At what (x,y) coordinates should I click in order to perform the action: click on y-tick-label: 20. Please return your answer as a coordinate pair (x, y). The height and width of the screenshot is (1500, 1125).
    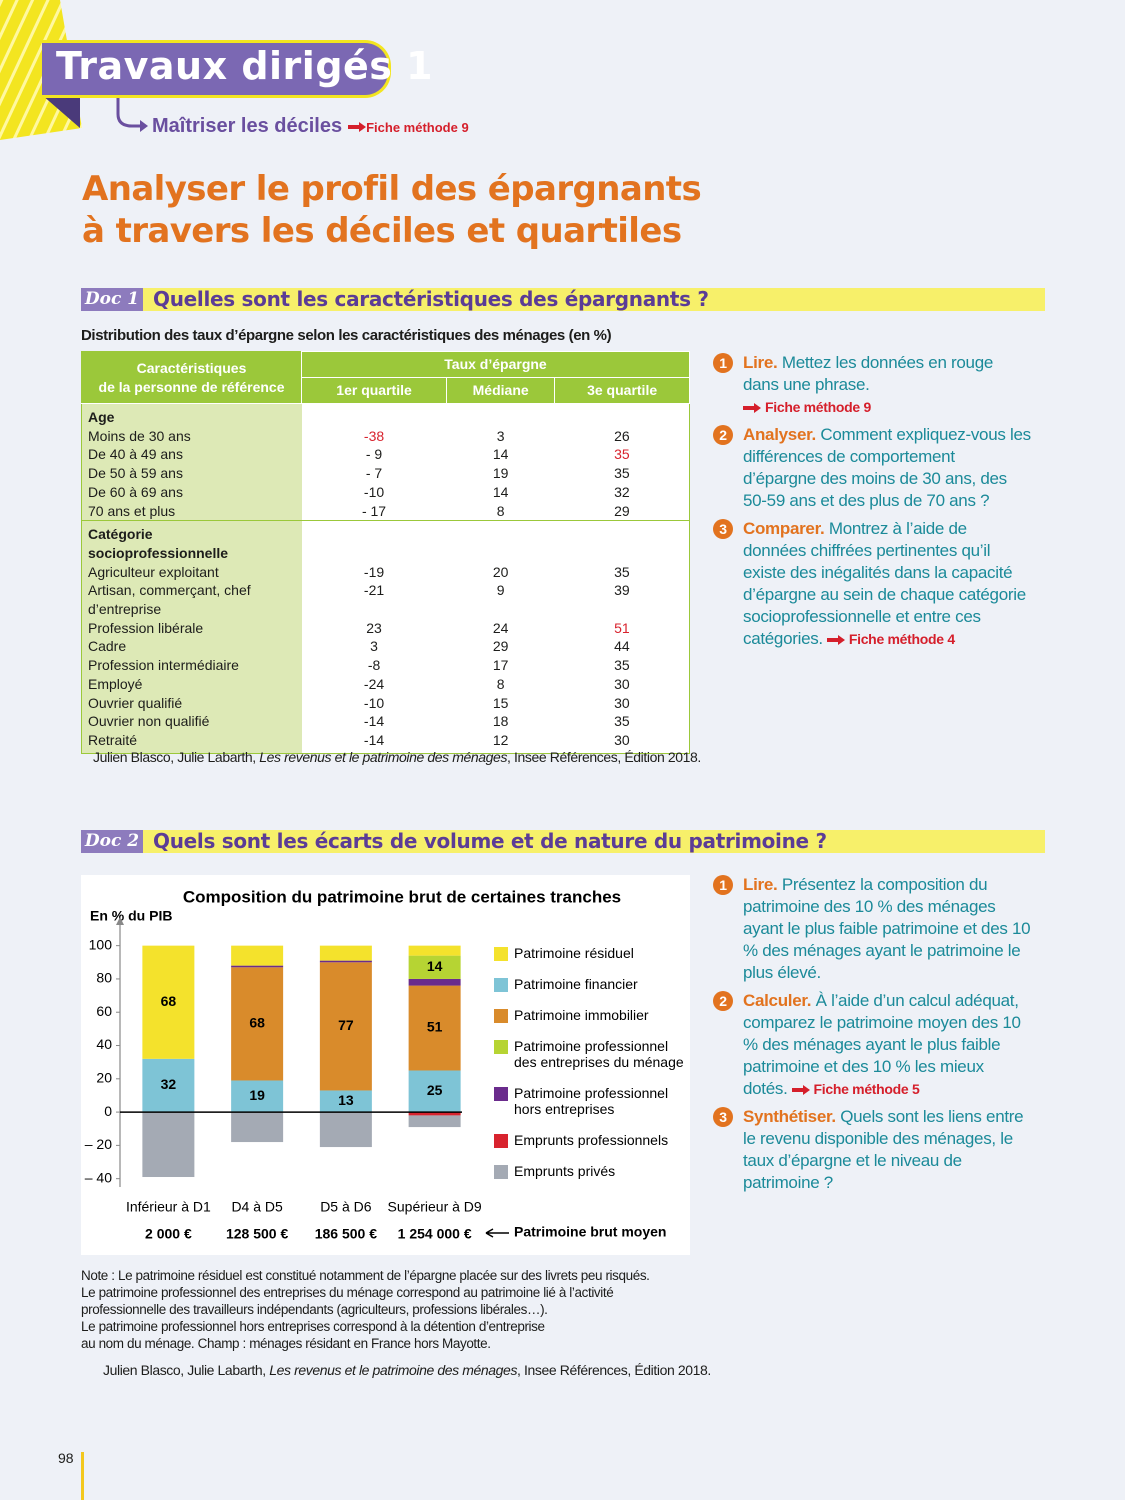
    Looking at the image, I should click on (104, 1078).